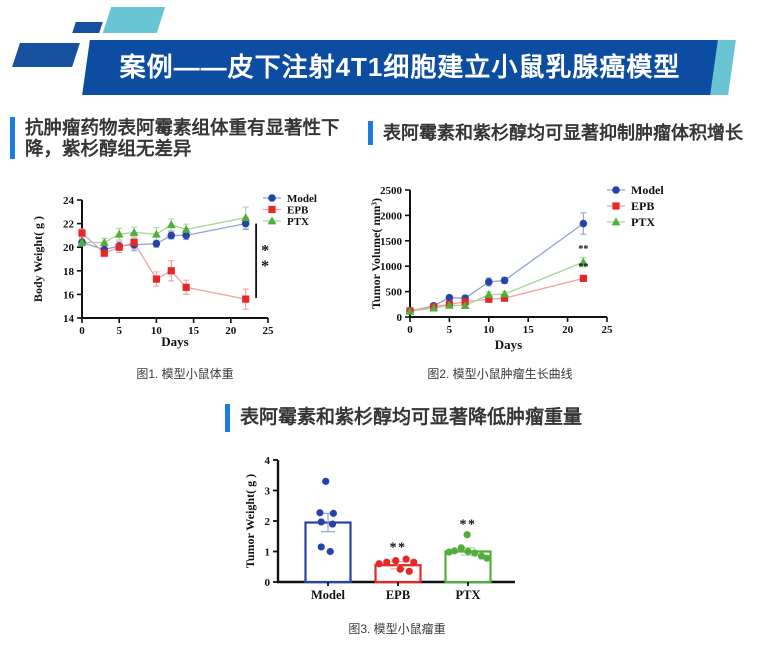 Image resolution: width=760 pixels, height=655 pixels. What do you see at coordinates (69, 295) in the screenshot?
I see `svg-text: 16` at bounding box center [69, 295].